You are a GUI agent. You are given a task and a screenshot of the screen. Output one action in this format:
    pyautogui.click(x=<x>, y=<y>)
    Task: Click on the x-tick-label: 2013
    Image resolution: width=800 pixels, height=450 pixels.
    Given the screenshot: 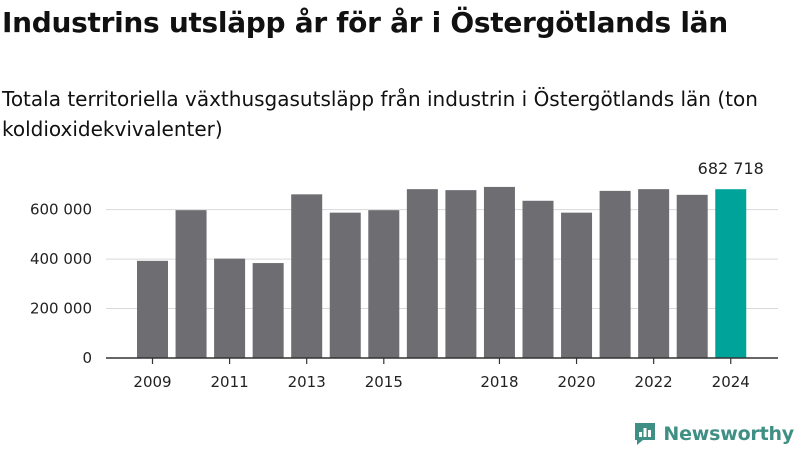 What is the action you would take?
    pyautogui.click(x=307, y=382)
    